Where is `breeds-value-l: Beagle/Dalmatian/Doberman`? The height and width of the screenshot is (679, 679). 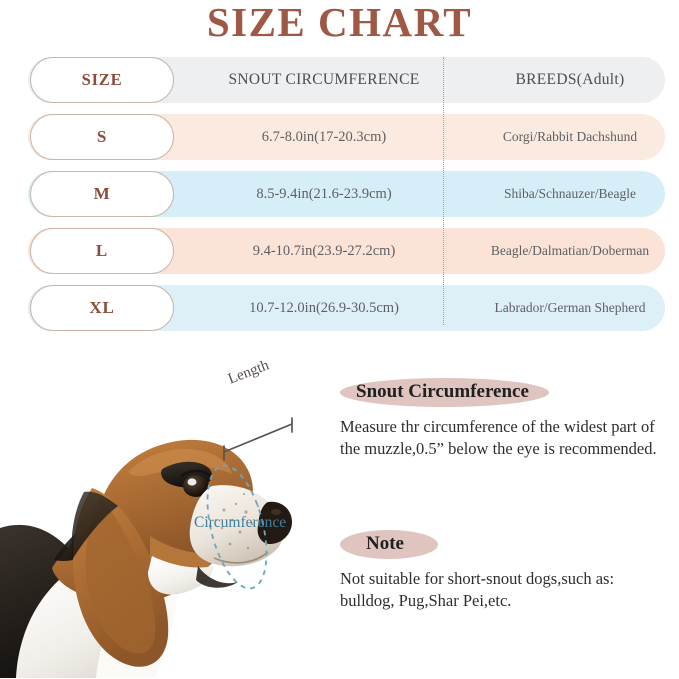
breeds-value-l: Beagle/Dalmatian/Doberman is located at coordinates (570, 250).